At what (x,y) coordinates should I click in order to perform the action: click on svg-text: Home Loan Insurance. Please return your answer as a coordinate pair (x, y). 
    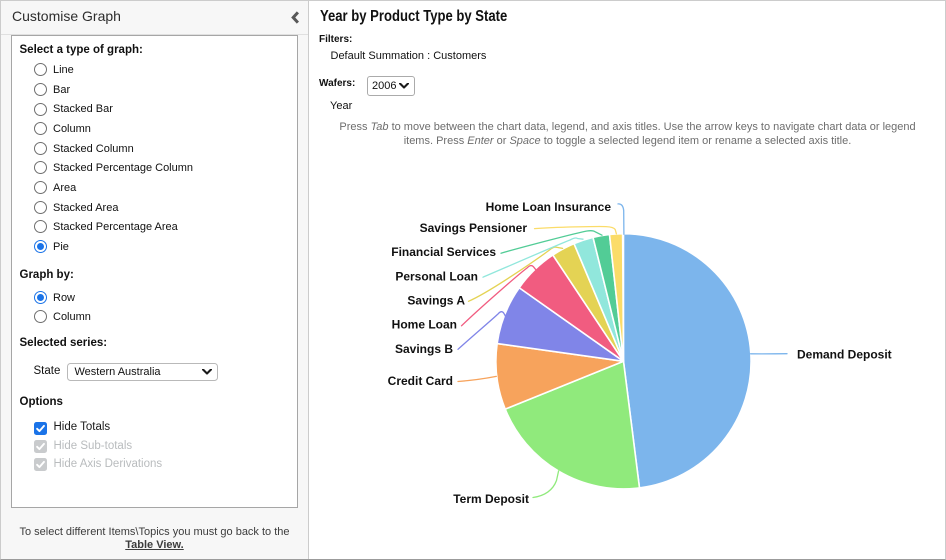
    Looking at the image, I should click on (549, 207).